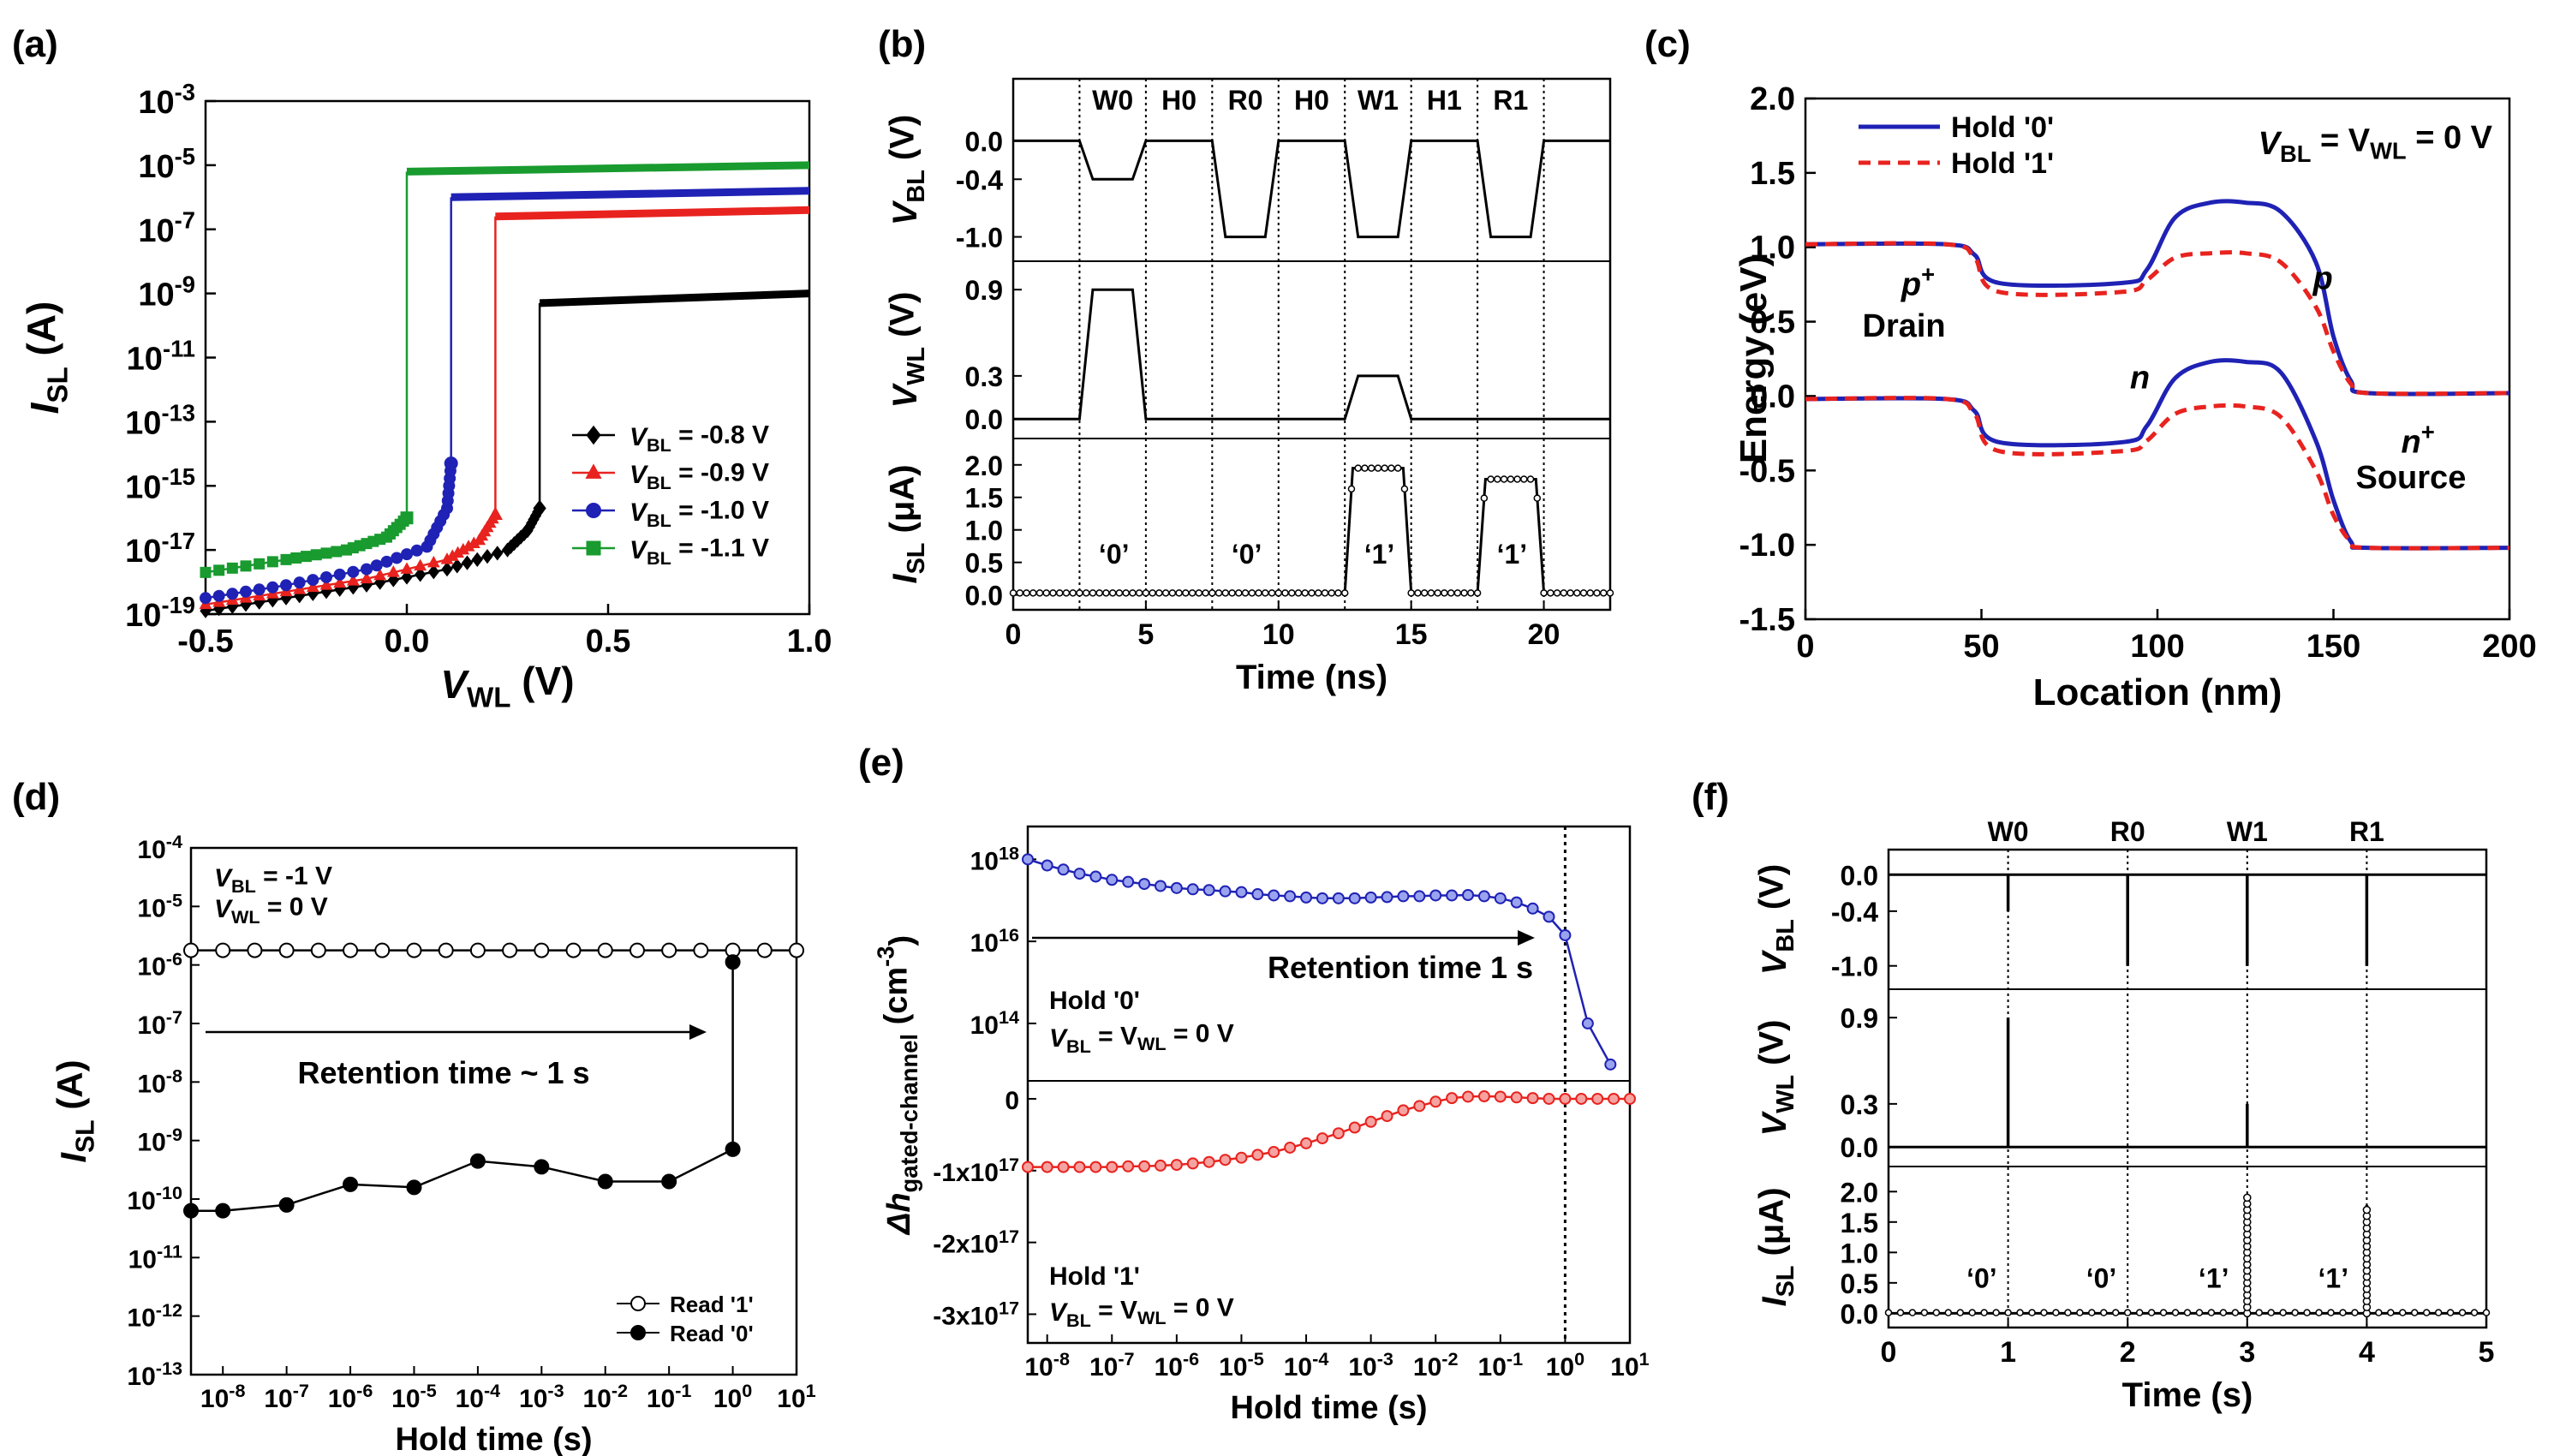  Describe the element at coordinates (2187, 1088) in the screenshot. I see `stack-frame` at that location.